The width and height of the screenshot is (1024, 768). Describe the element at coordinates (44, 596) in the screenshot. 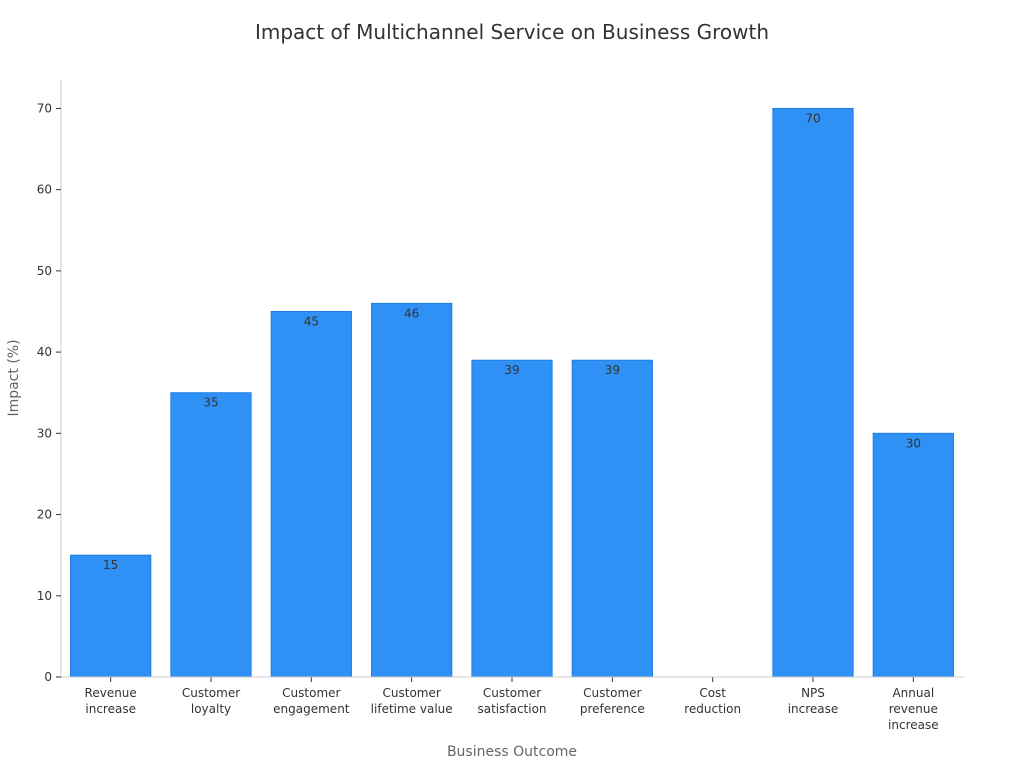

I see `y-tick-label-1: 10` at that location.